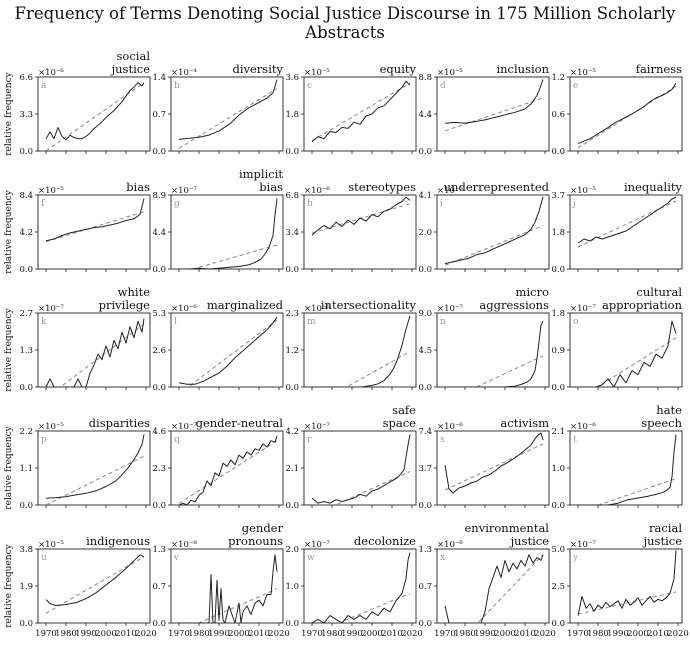 This screenshot has width=690, height=658. I want to click on panel-h: 0.0 3.4 6.8 ×10⁻⁶ stereotypes h, so click(351, 227).